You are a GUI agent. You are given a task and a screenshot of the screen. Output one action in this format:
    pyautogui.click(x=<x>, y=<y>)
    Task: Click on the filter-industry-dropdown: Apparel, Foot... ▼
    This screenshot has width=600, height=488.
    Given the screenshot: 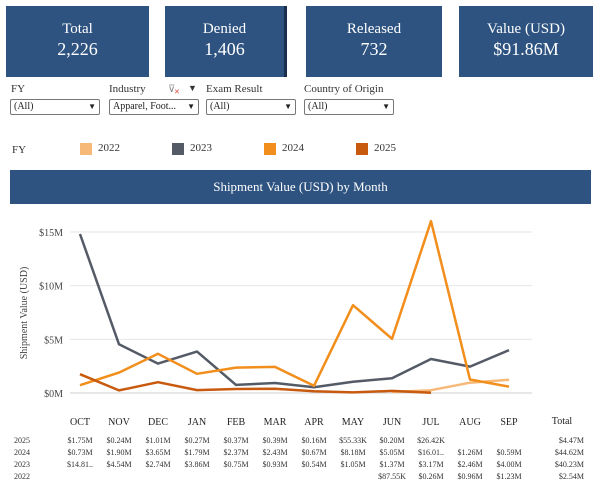 What is the action you would take?
    pyautogui.click(x=154, y=107)
    